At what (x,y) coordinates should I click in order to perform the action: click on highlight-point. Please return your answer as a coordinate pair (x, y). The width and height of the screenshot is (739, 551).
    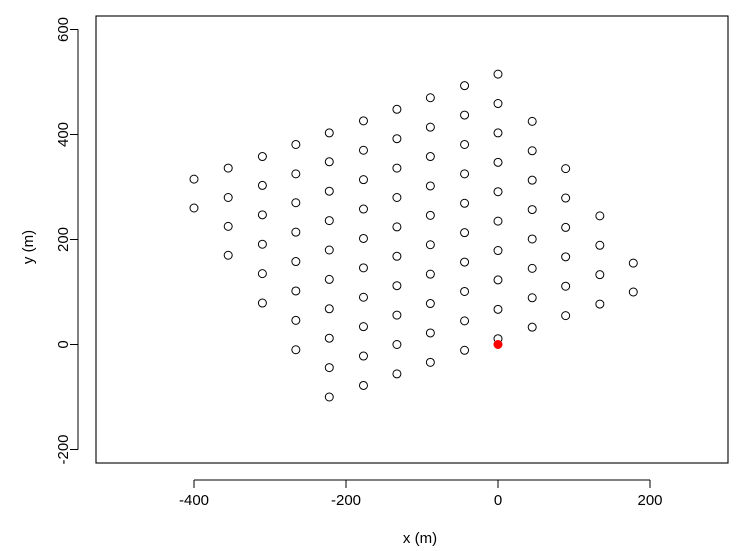
    Looking at the image, I should click on (498, 344).